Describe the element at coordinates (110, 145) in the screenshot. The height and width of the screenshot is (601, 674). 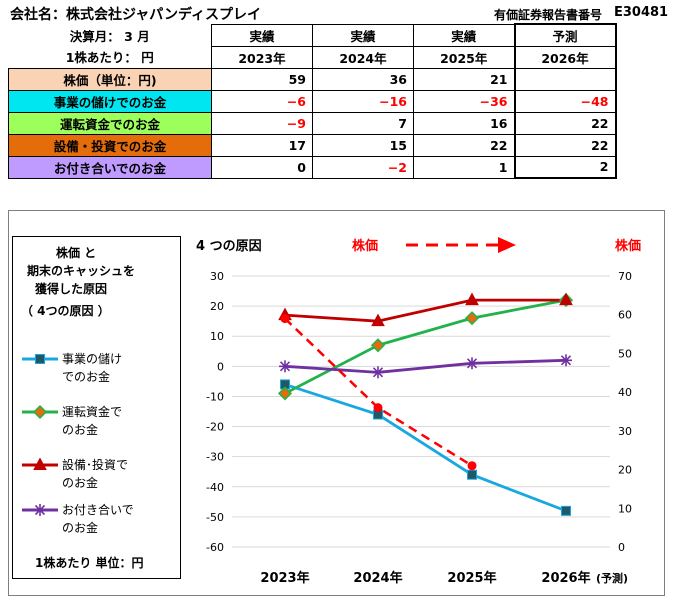
I see `row-label-investment: 設備・投資でのお金` at that location.